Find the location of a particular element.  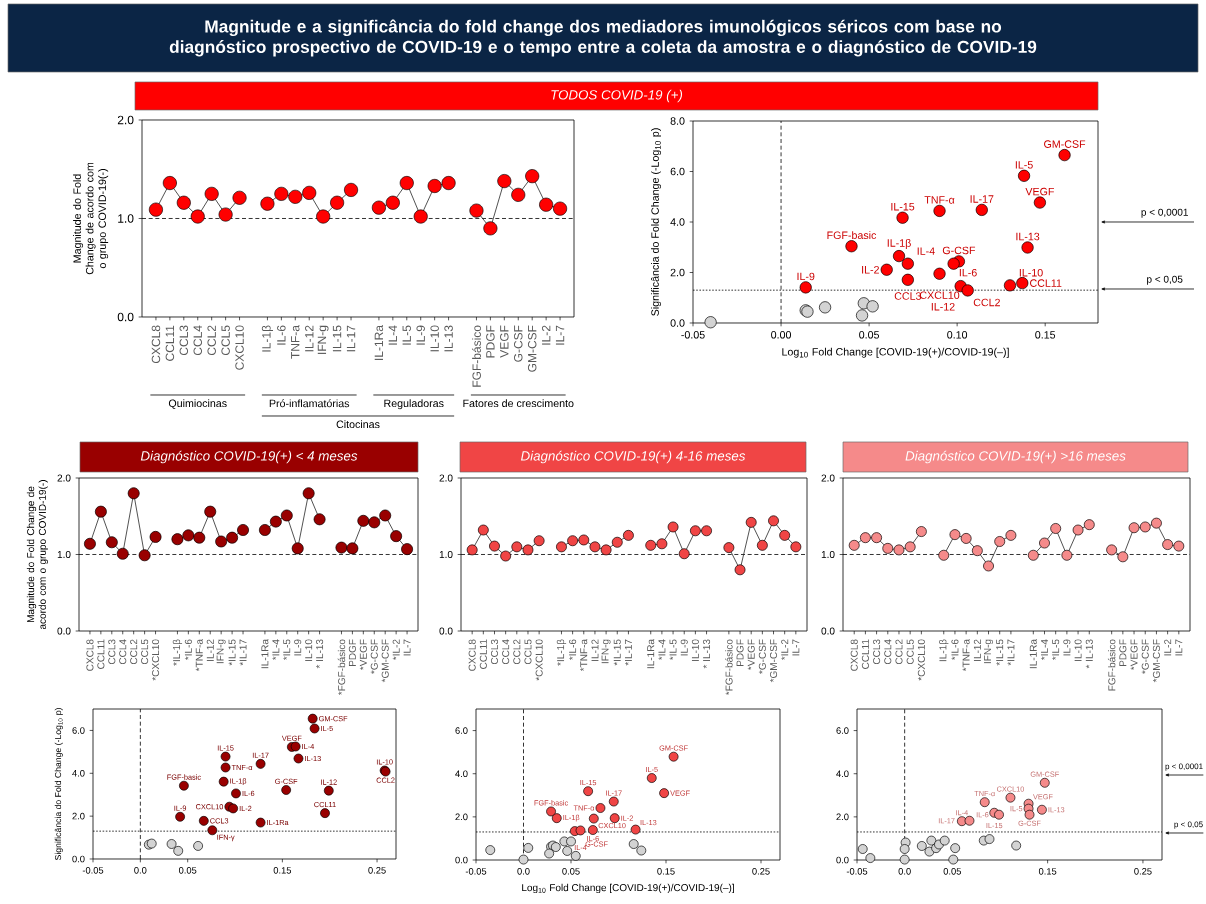

chart-title: Diagnóstico COVID-19(+) 4-16 meses is located at coordinates (633, 457).